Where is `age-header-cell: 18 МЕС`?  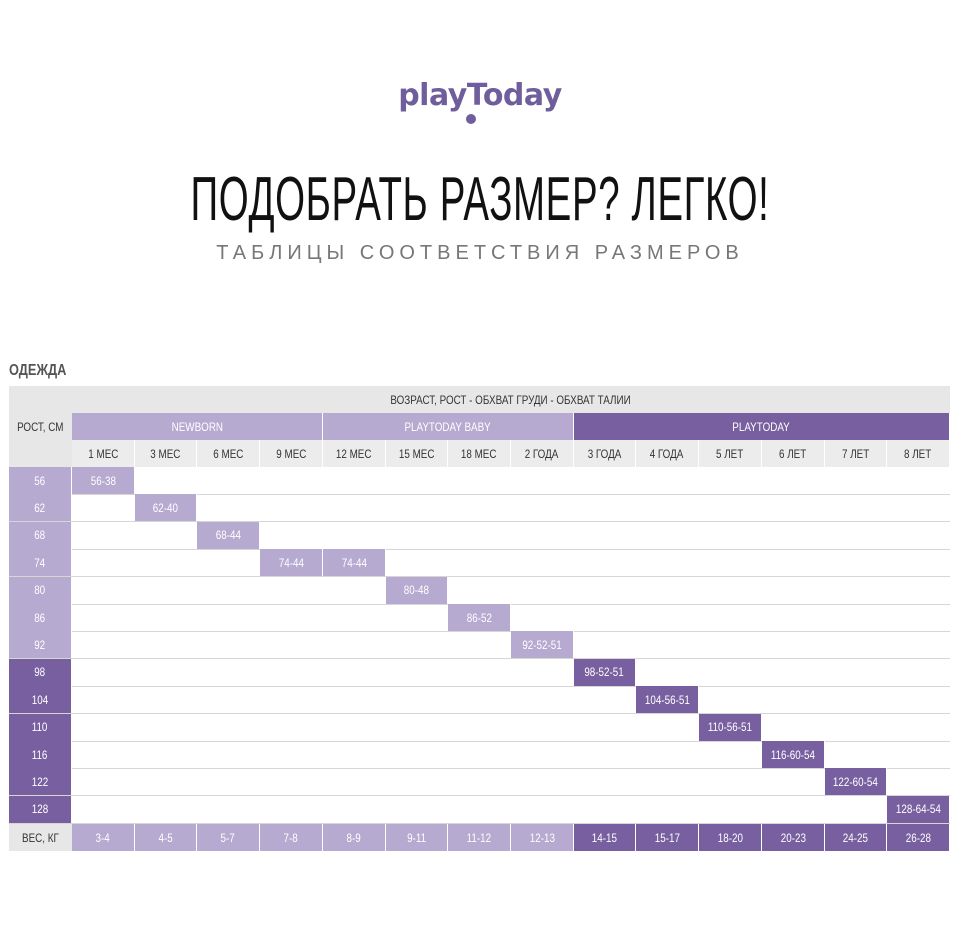
age-header-cell: 18 МЕС is located at coordinates (479, 453).